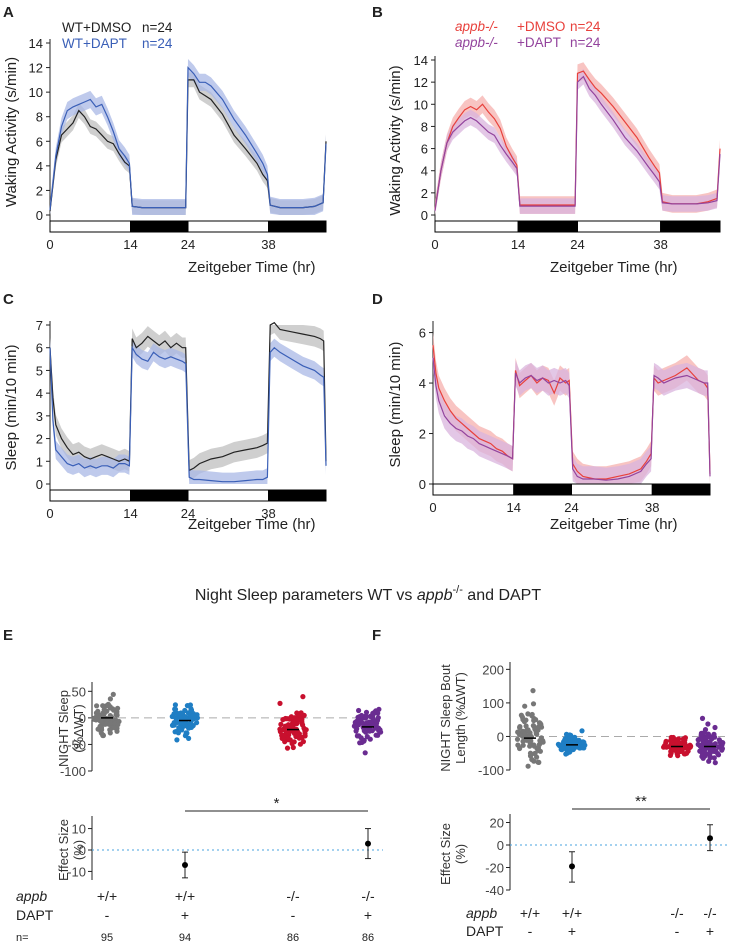 This screenshot has width=736, height=943. Describe the element at coordinates (49, 513) in the screenshot. I see `x-tick-label-c-0: 0` at that location.